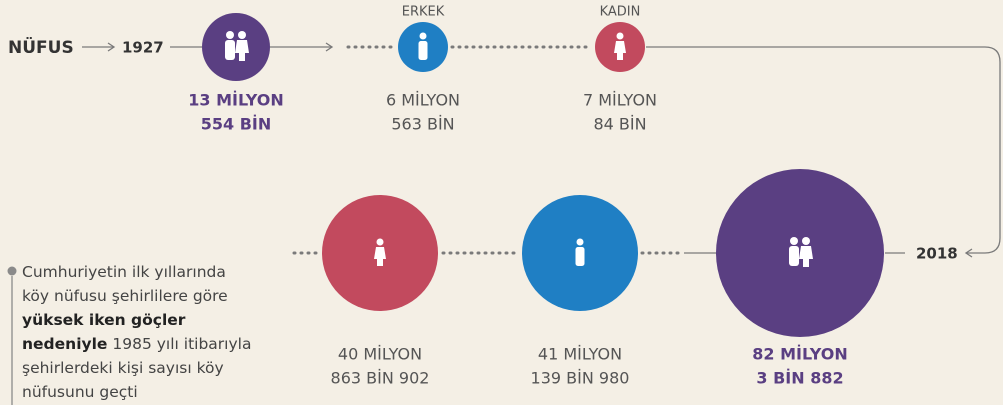  What do you see at coordinates (104, 320) in the screenshot?
I see `note-text: yüksek iken göçler` at bounding box center [104, 320].